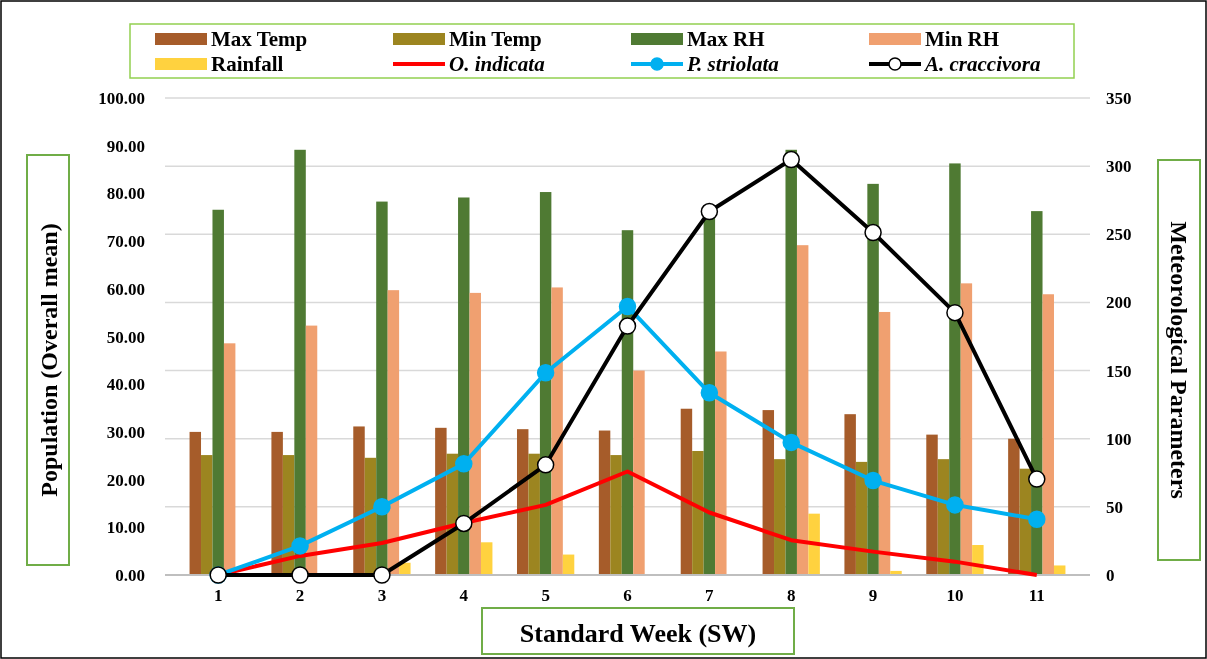 The image size is (1207, 659). Describe the element at coordinates (218, 595) in the screenshot. I see `x-tick-label: 1` at that location.